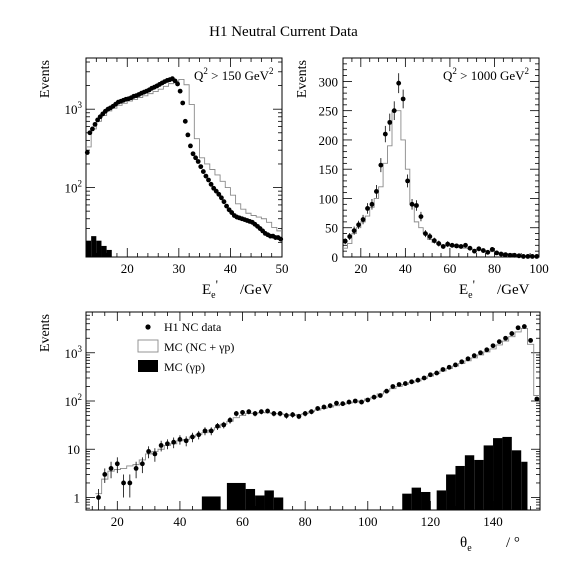  I want to click on y-tick-label: 100, so click(329, 198).